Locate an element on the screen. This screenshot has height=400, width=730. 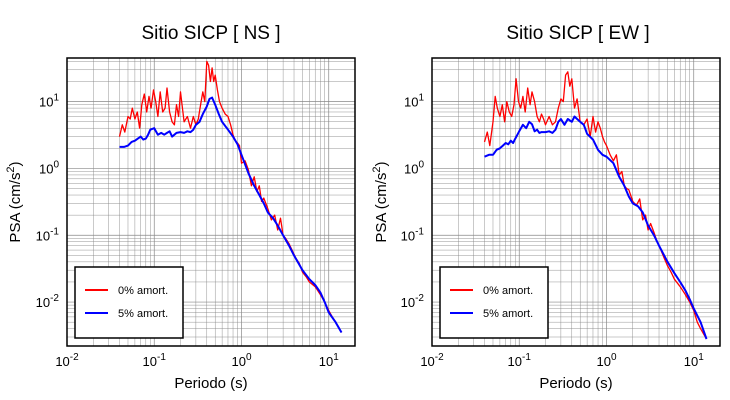
chart-title: Sitio SICP [ NS ] is located at coordinates (210, 33).